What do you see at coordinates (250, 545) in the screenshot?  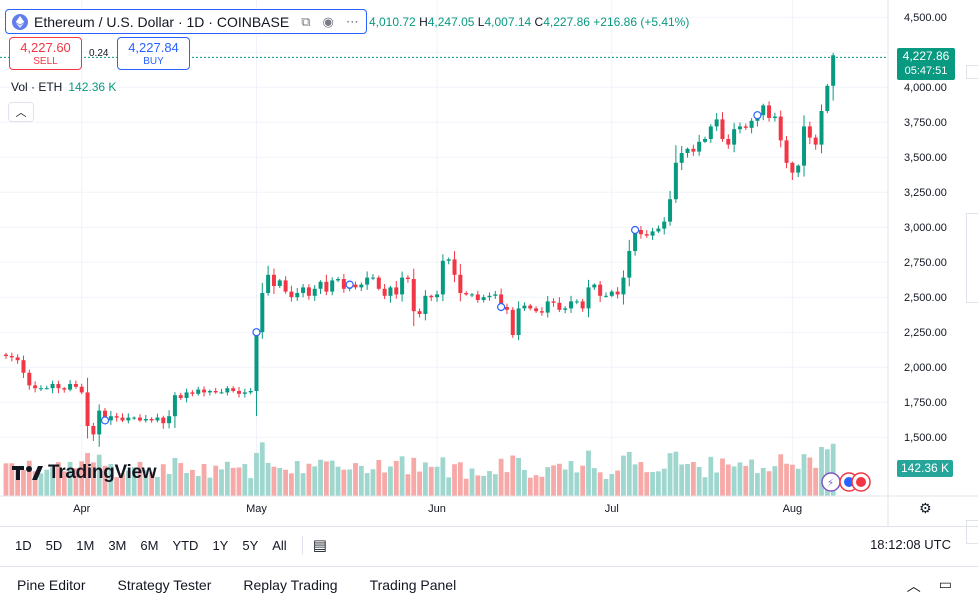 I see `timeframe-5y: 5Y` at bounding box center [250, 545].